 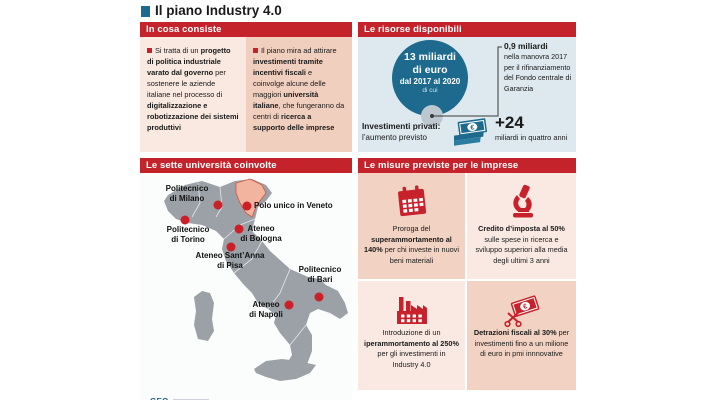 I want to click on map-label-napoli: Ateneo di Napoli, so click(x=266, y=309).